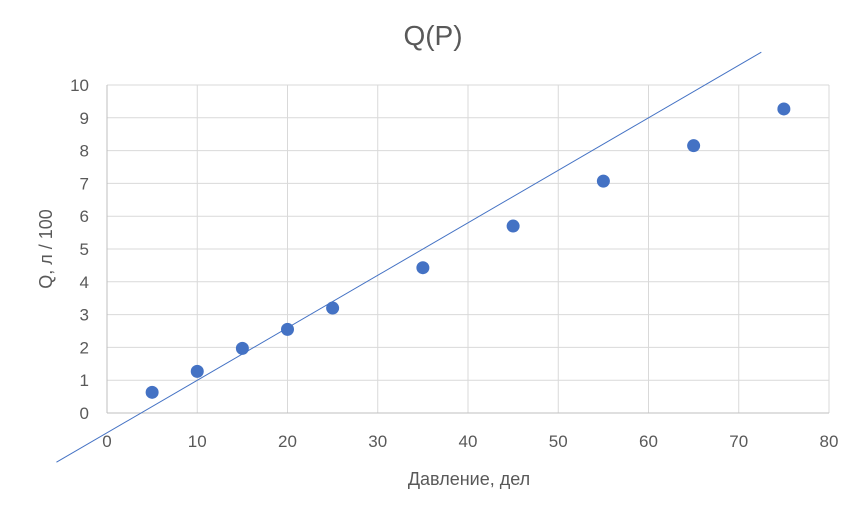 This screenshot has width=867, height=521. I want to click on y-tick-label: 5, so click(84, 249).